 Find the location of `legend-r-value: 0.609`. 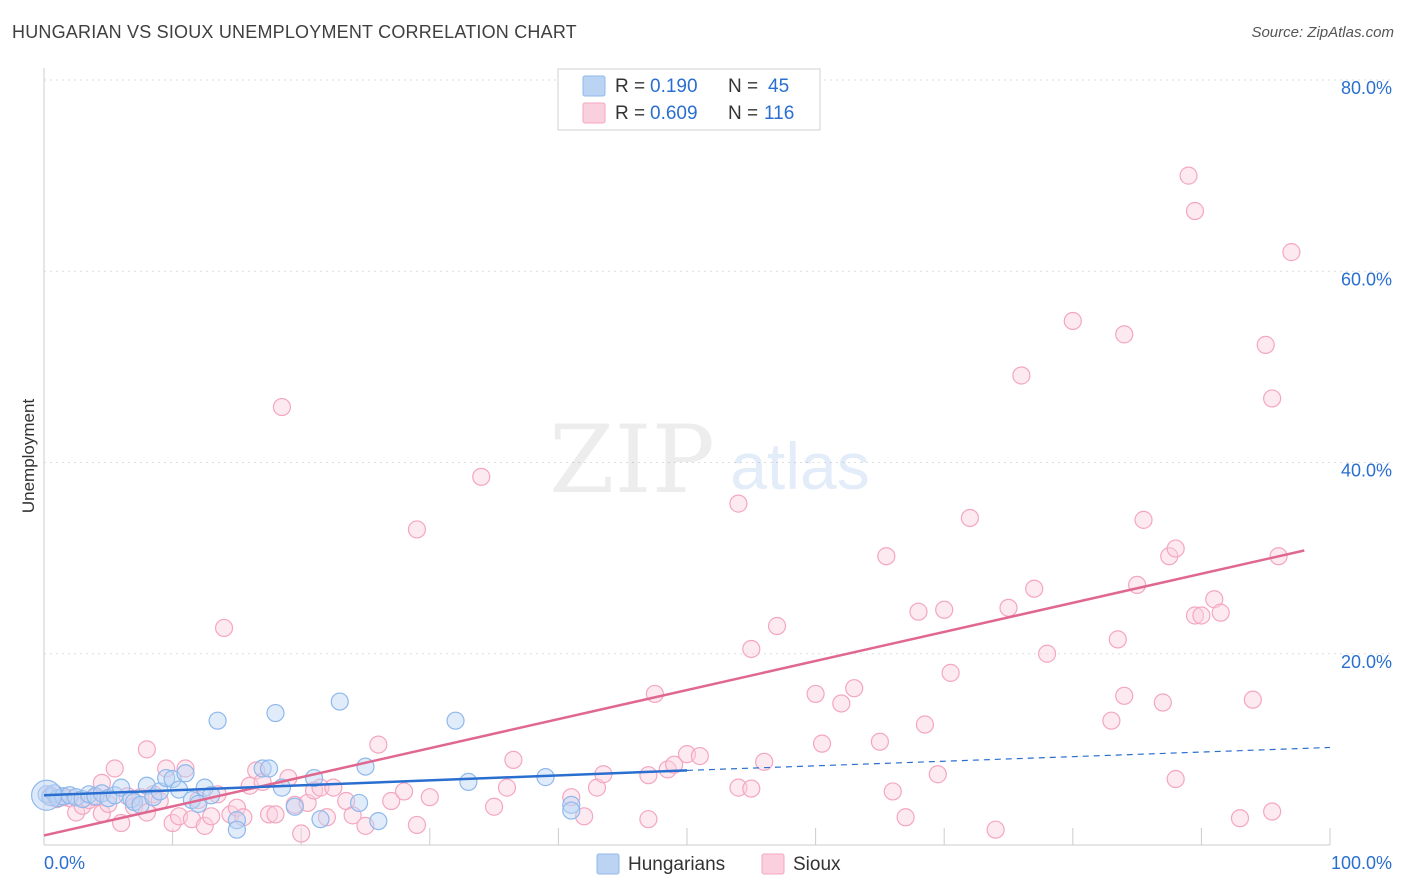

legend-r-value: 0.609 is located at coordinates (674, 113).